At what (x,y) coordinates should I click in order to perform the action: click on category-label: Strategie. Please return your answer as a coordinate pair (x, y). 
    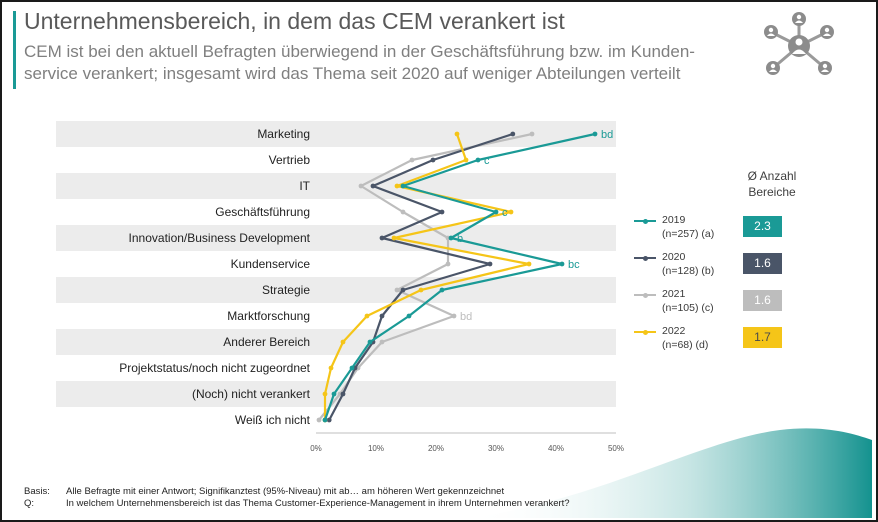
    Looking at the image, I should click on (286, 290).